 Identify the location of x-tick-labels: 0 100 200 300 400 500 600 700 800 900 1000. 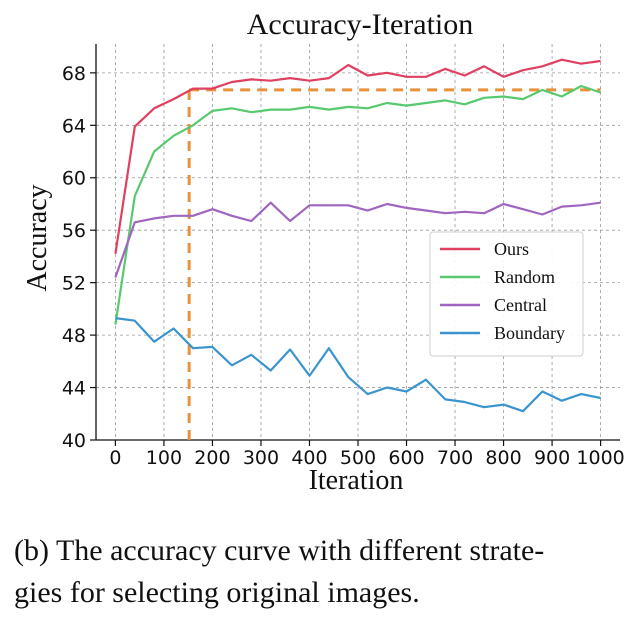
(366, 458).